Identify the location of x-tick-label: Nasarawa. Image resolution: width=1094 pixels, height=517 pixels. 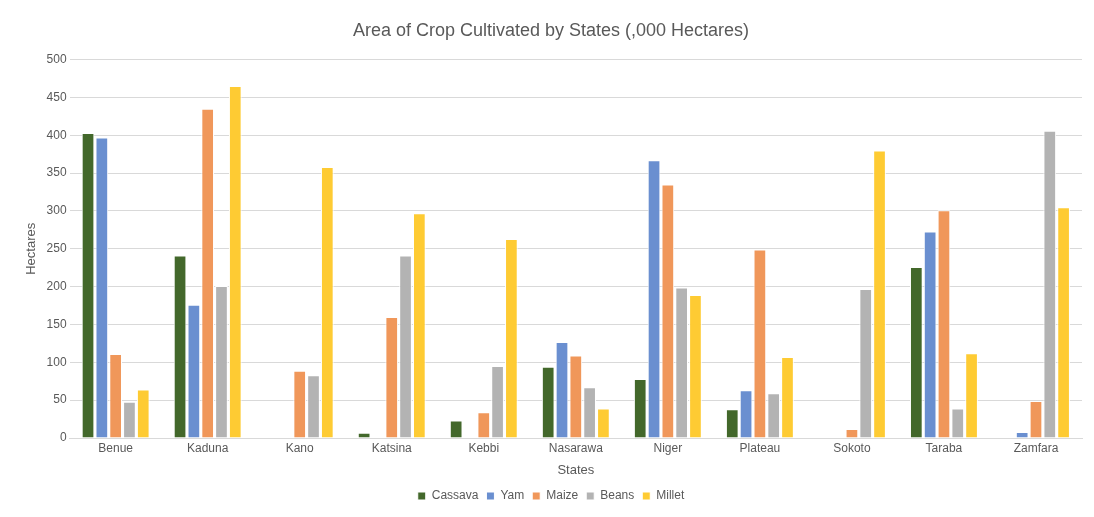
(576, 447).